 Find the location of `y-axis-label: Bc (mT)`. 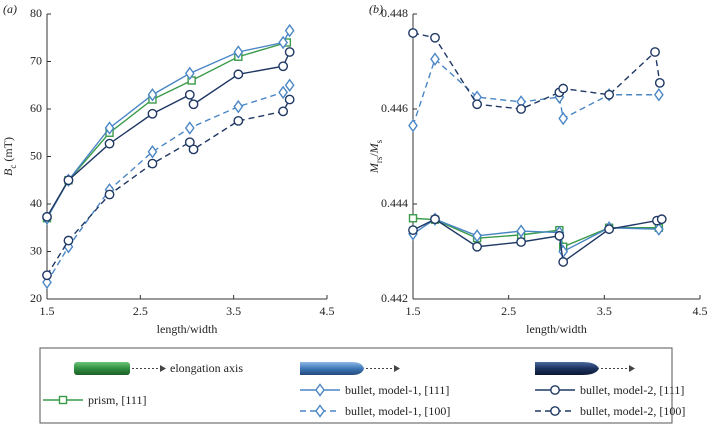

y-axis-label: Bc (mT) is located at coordinates (9, 156).